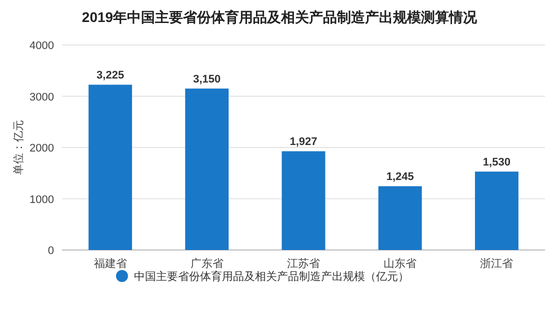 The width and height of the screenshot is (559, 325). What do you see at coordinates (207, 80) in the screenshot?
I see `data-label: 3,150` at bounding box center [207, 80].